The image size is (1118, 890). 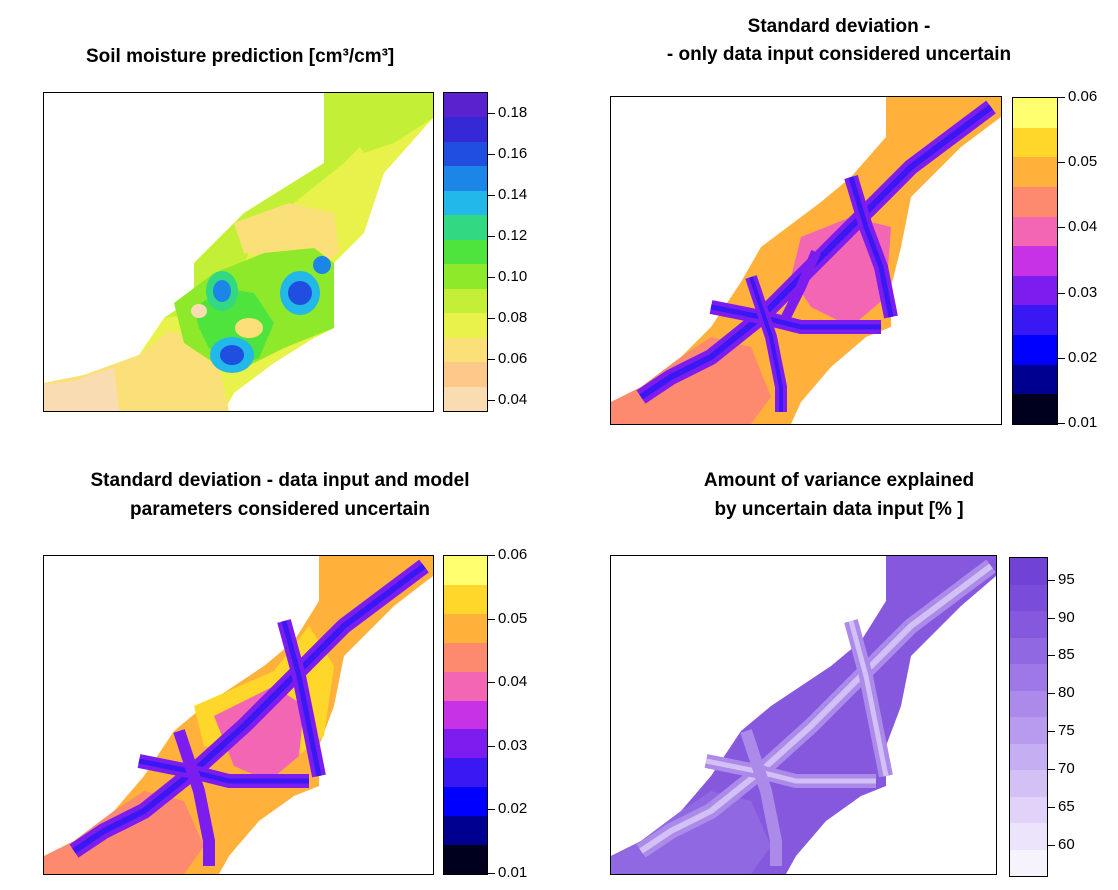 I want to click on chart-title-line-2: - only data input considered uncertain, so click(x=839, y=54).